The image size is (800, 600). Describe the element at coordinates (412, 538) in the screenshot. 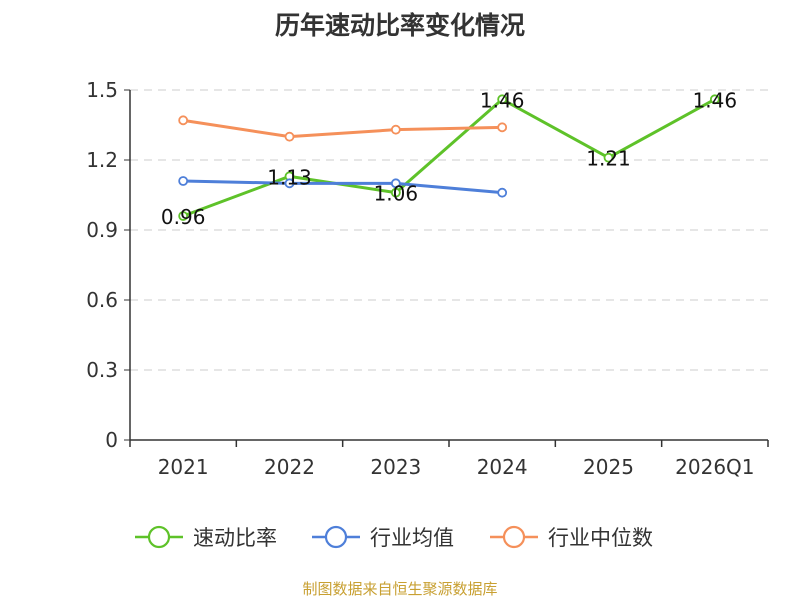

I see `legend-label: 行业均值` at that location.